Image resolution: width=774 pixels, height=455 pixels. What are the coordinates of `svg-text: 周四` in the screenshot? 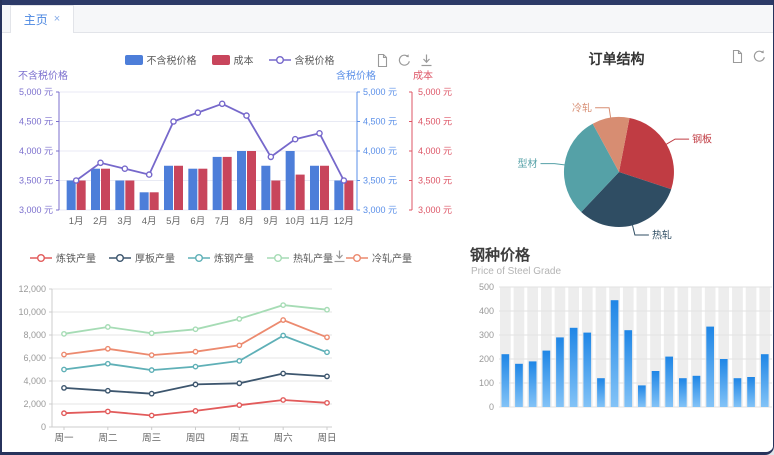 It's located at (195, 438).